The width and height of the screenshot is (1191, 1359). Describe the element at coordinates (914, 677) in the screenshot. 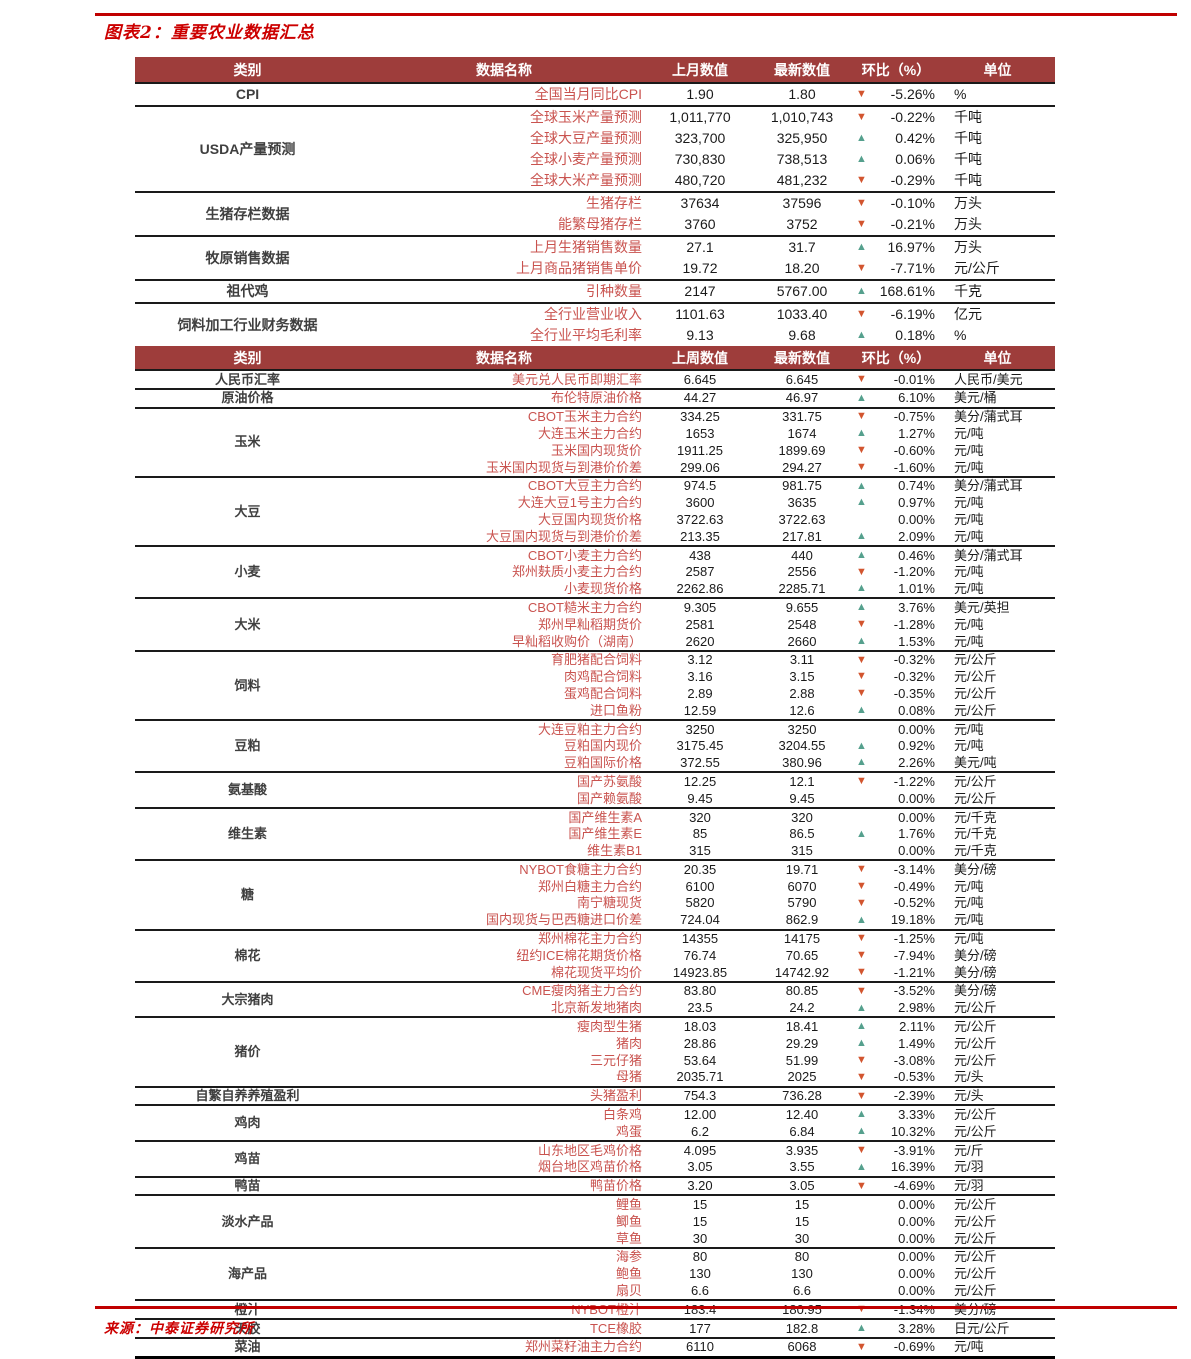

I see `change-value: -0.32%` at that location.